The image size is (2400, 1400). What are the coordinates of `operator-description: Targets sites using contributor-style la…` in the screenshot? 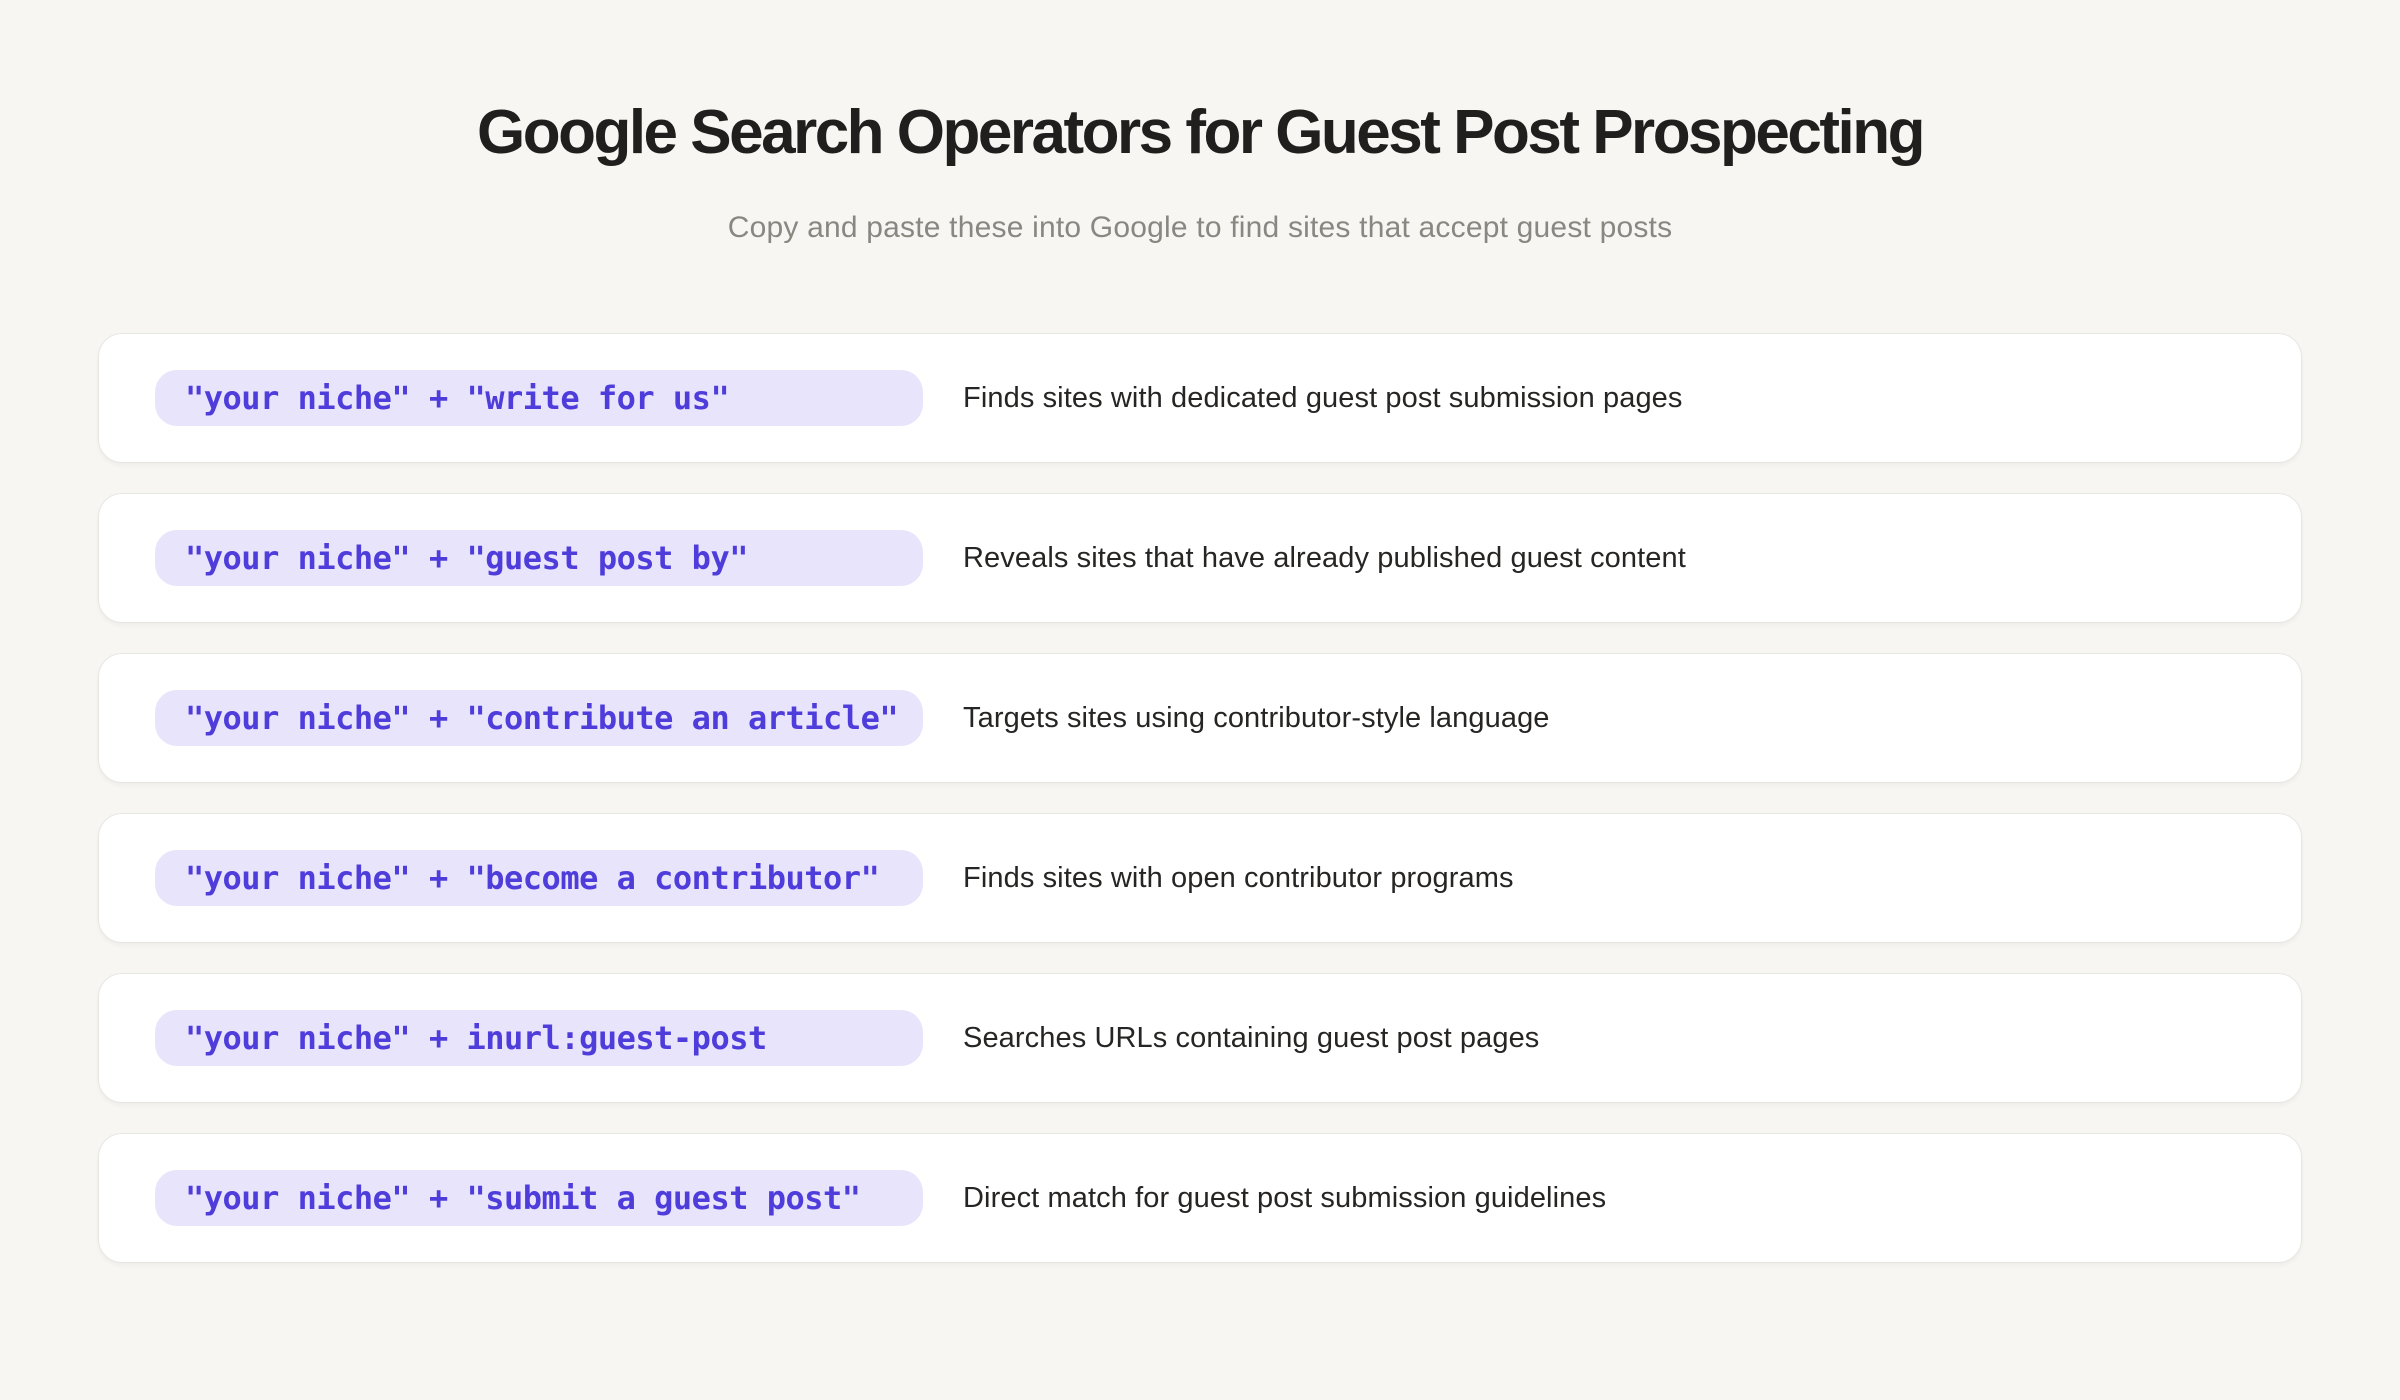 It's located at (1256, 717).